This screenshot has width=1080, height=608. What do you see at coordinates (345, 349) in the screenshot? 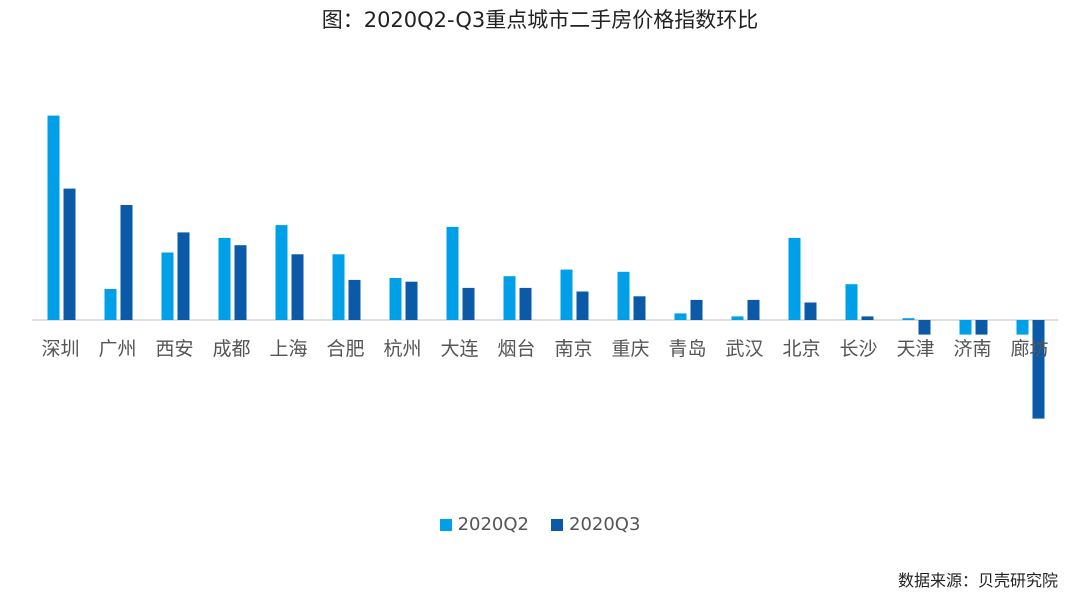
I see `category-label: 合肥` at bounding box center [345, 349].